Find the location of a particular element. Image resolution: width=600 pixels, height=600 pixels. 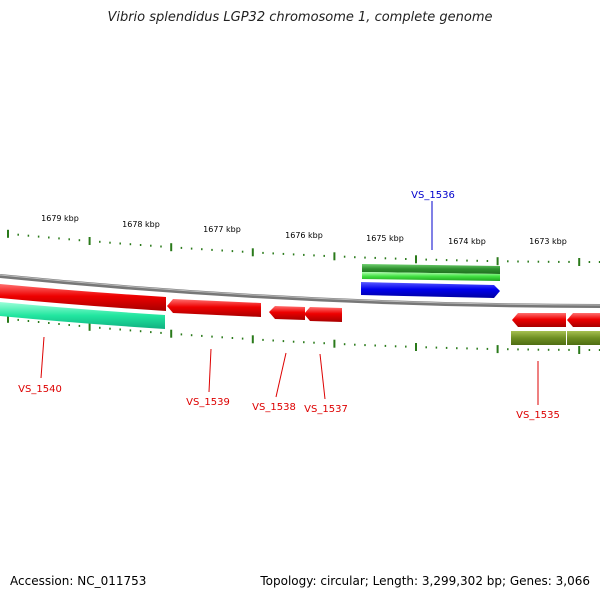

scale-ticks-lower is located at coordinates (303, 334).